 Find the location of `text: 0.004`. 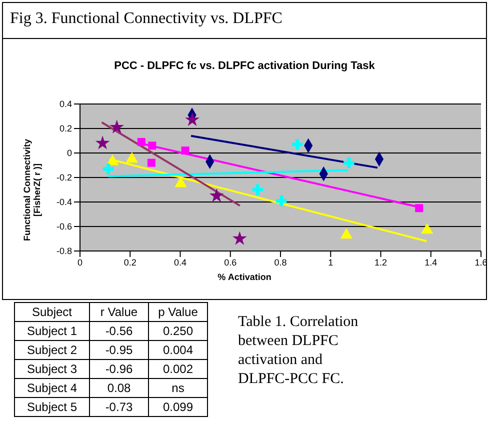

text: 0.004 is located at coordinates (178, 350).